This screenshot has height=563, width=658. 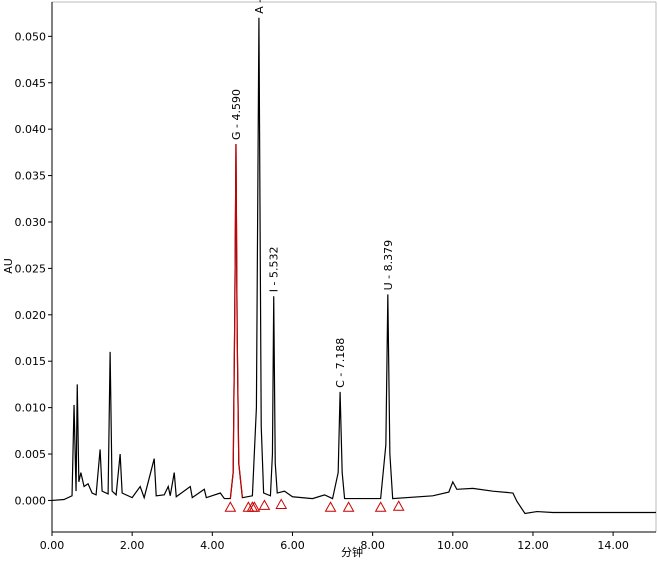 What do you see at coordinates (31, 408) in the screenshot?
I see `y-tick-label: 0.010` at bounding box center [31, 408].